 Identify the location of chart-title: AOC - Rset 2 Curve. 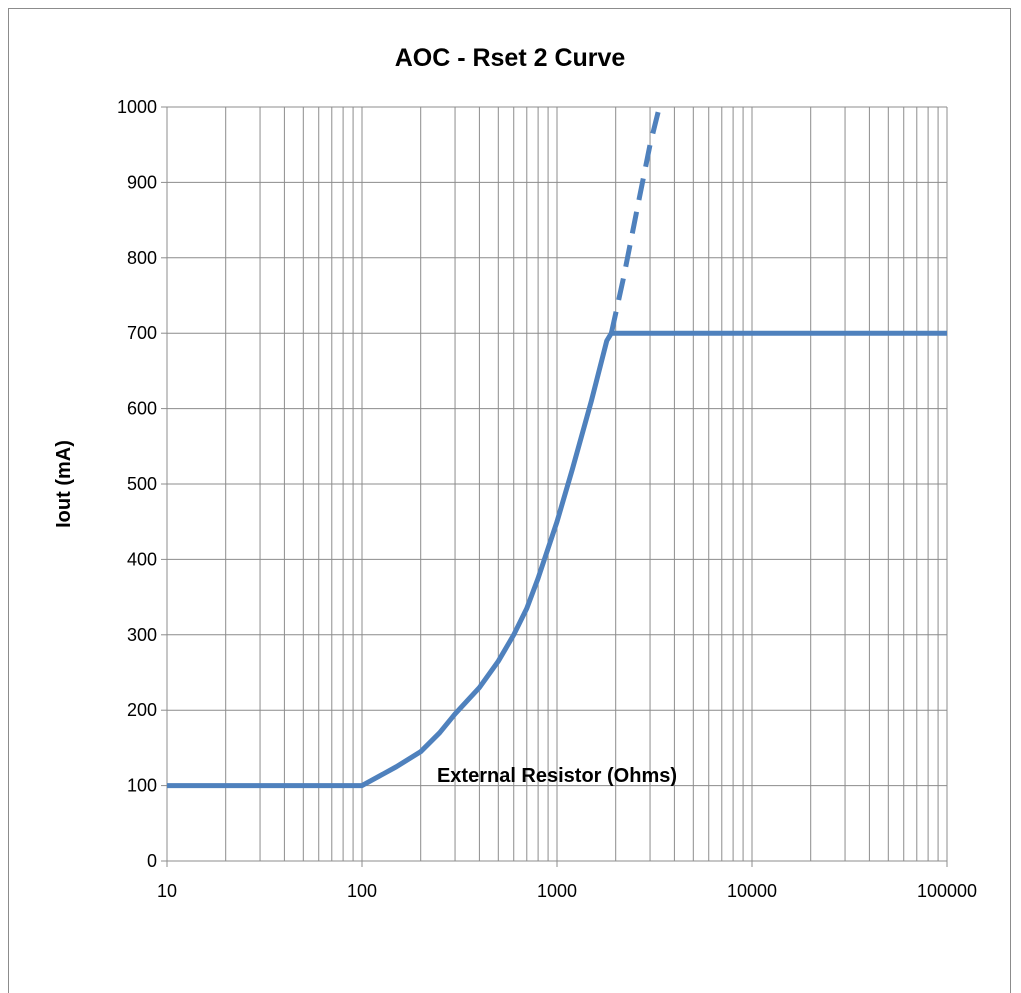
(510, 58).